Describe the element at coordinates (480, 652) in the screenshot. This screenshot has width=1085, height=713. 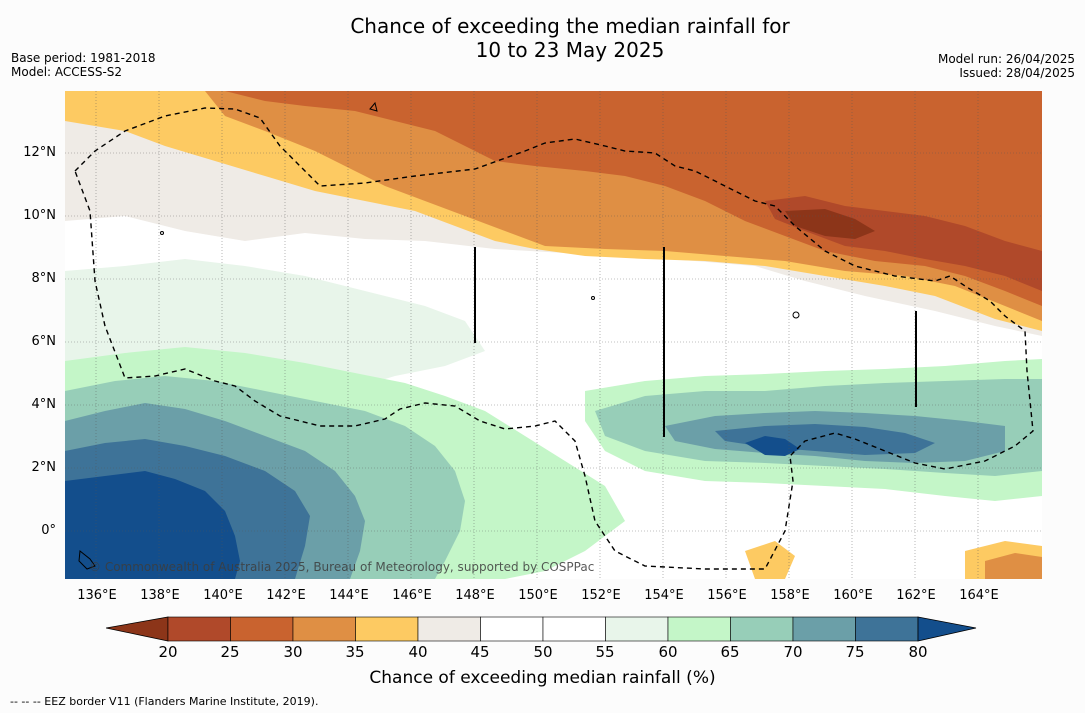
I see `cb-tick-45: 45` at that location.